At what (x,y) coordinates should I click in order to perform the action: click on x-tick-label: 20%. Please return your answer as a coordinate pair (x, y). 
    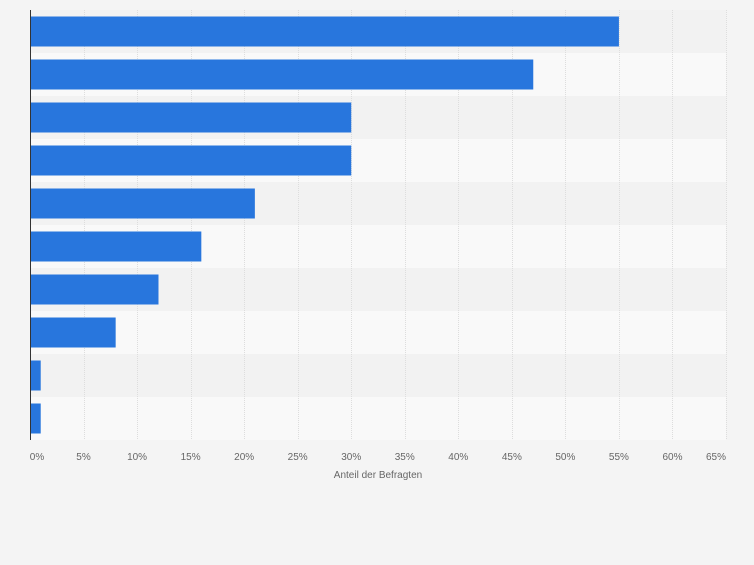
    Looking at the image, I should click on (244, 457).